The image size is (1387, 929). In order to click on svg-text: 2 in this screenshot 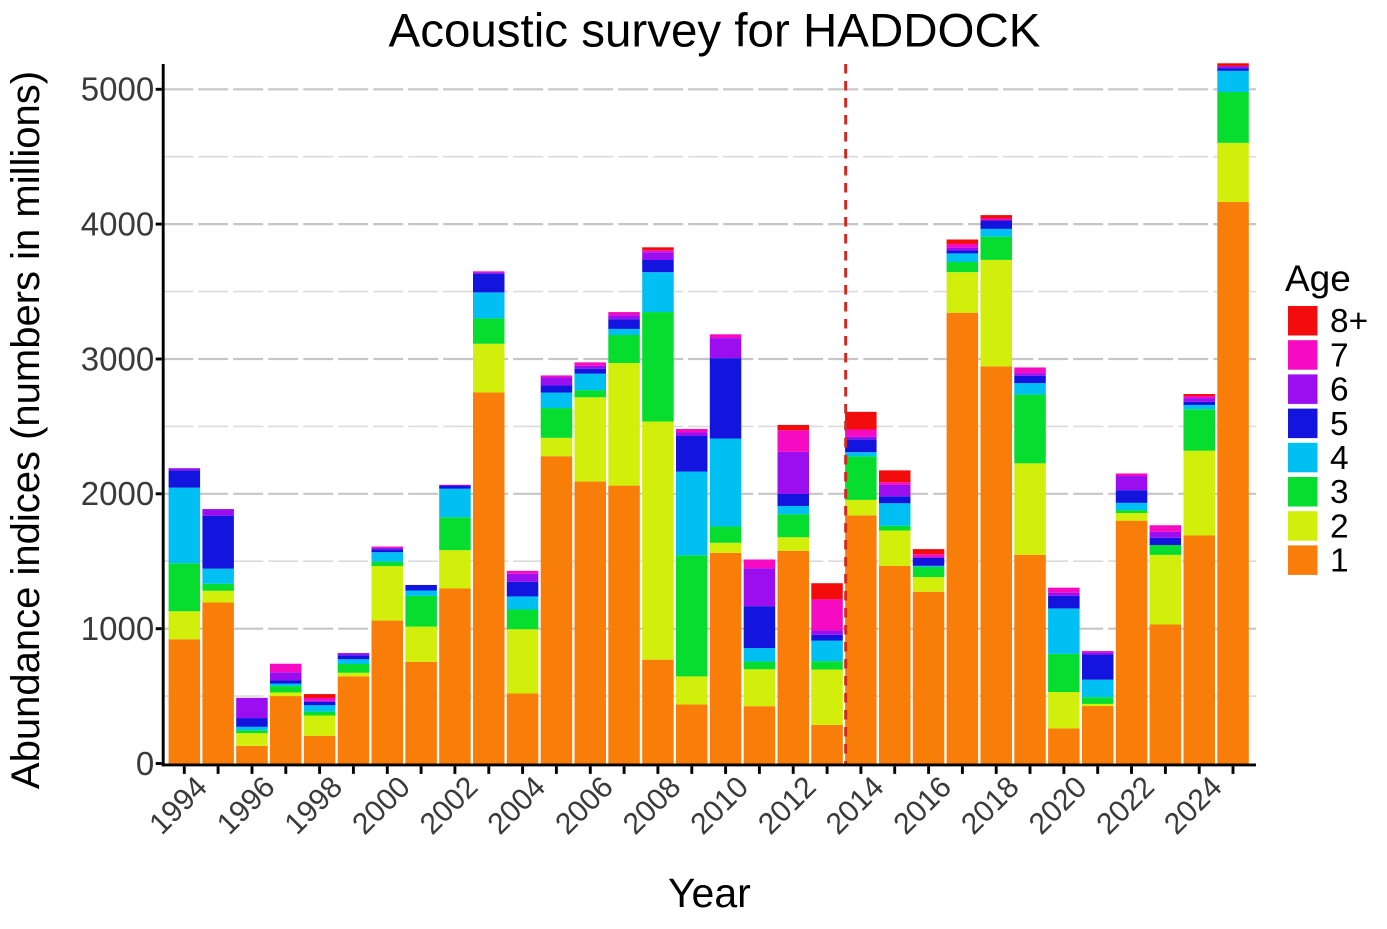, I will do `click(1339, 527)`.